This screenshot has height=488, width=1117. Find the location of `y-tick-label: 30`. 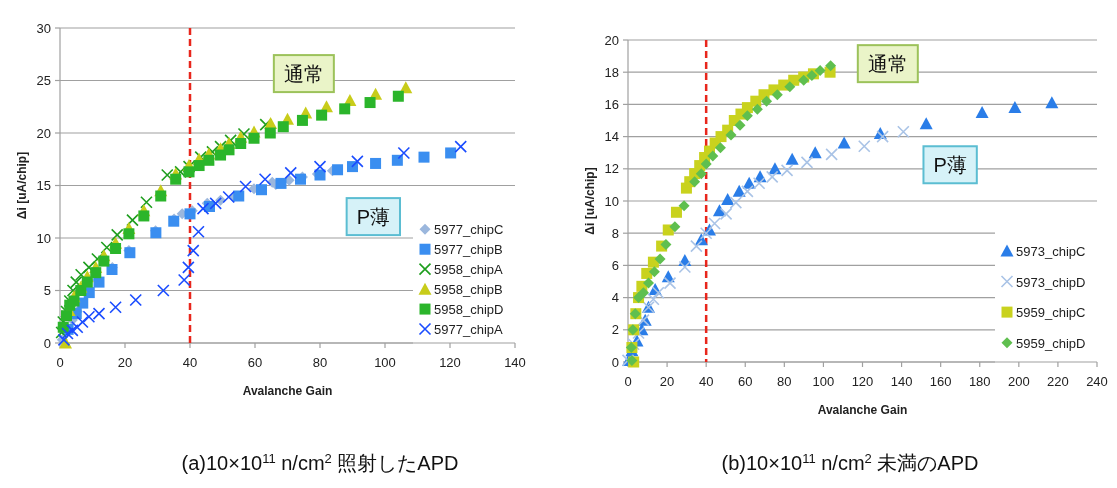

y-tick-label: 30 is located at coordinates (43, 28).